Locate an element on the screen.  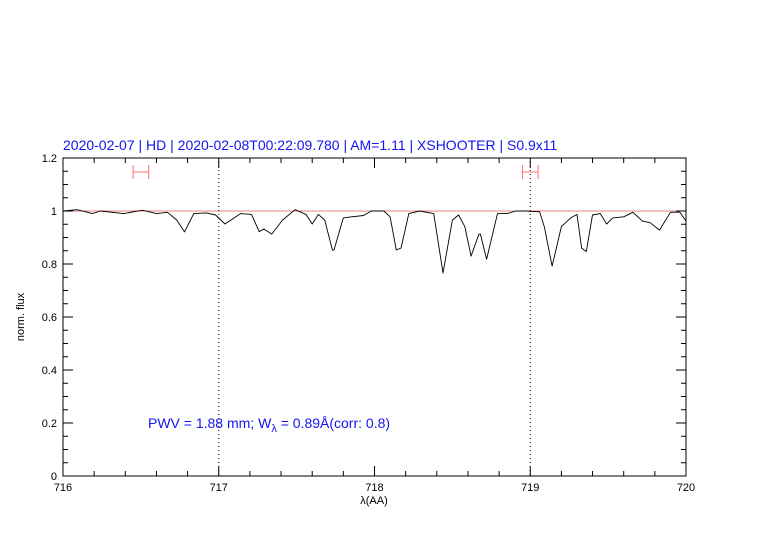
annotation-prefix: PWV = 1.88 mm; W is located at coordinates (210, 423).